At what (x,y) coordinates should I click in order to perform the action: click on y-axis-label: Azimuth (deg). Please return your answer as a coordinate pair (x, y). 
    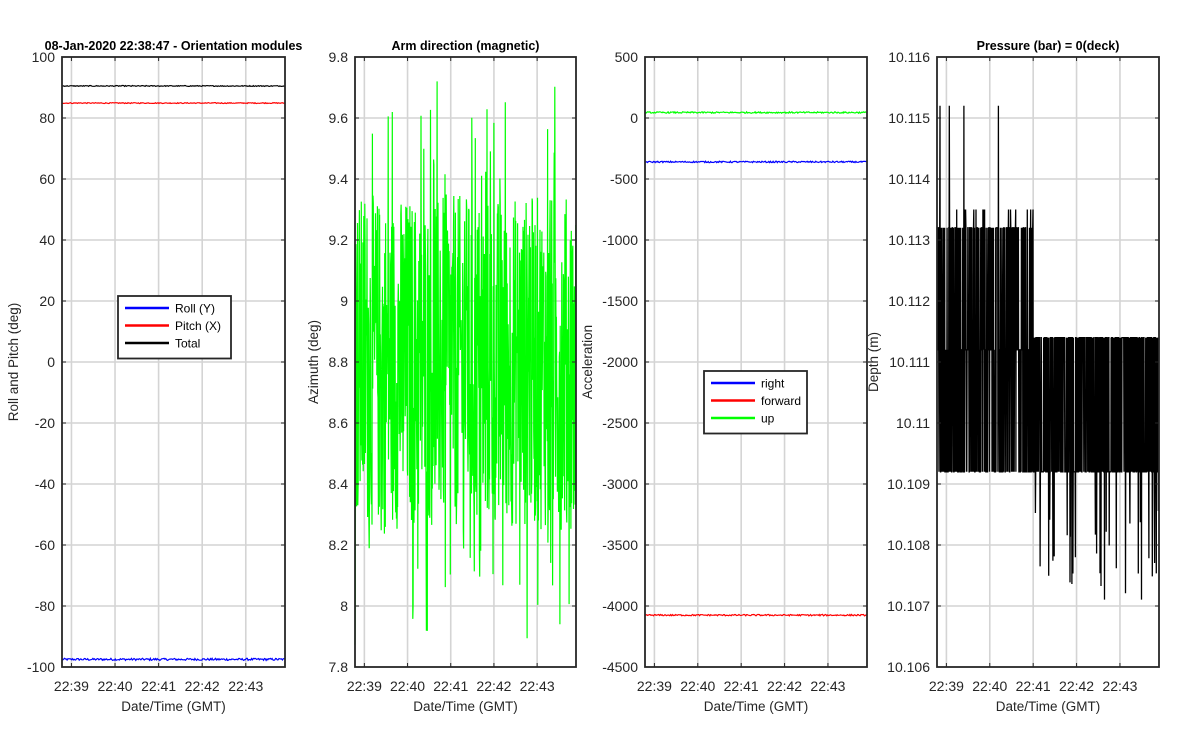
    Looking at the image, I should click on (313, 362).